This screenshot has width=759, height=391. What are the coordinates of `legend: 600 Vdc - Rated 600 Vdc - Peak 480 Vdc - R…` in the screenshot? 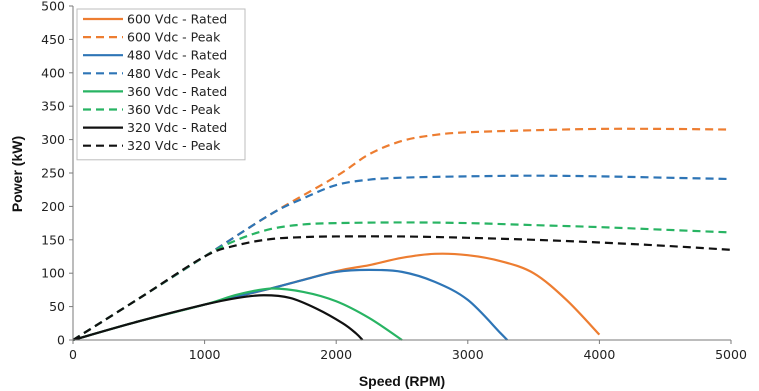 It's located at (161, 84).